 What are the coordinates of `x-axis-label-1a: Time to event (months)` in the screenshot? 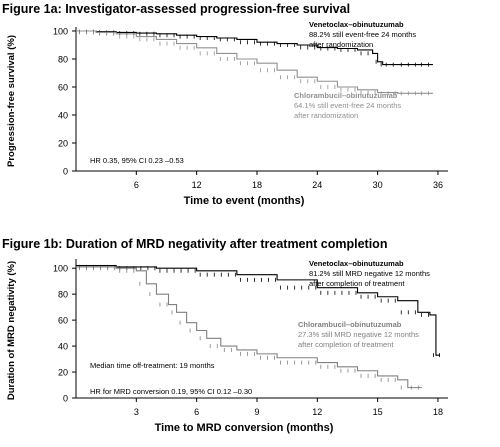 It's located at (244, 201).